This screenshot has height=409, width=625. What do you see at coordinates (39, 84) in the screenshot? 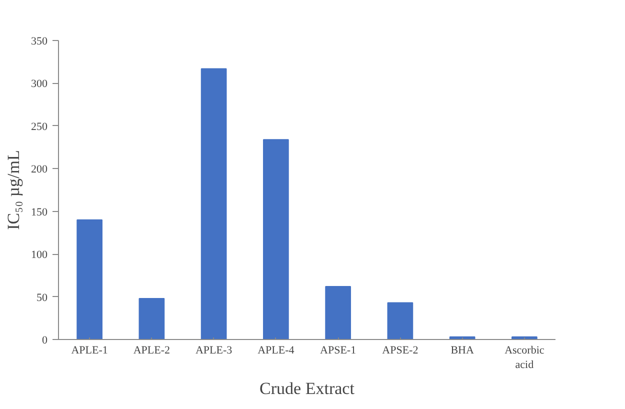
I see `y-tick-label: 300` at bounding box center [39, 84].